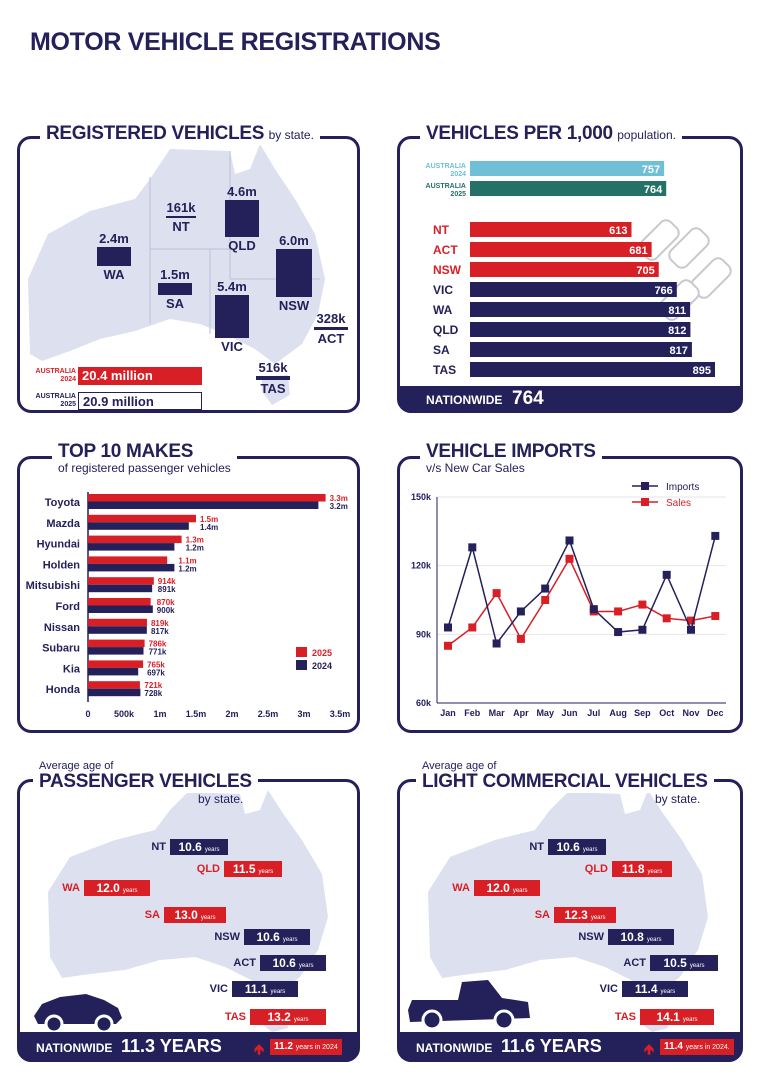 The image size is (777, 1092). Describe the element at coordinates (181, 226) in the screenshot. I see `state-name: NT` at that location.